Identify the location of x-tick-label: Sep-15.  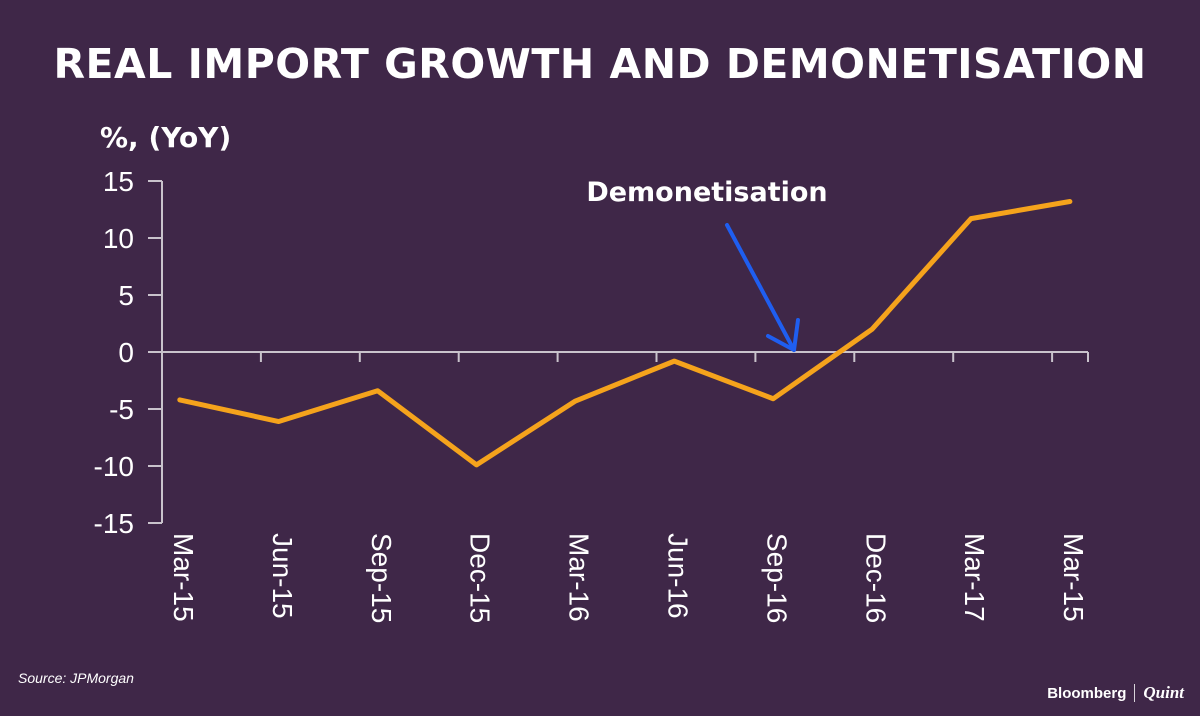
(381, 578).